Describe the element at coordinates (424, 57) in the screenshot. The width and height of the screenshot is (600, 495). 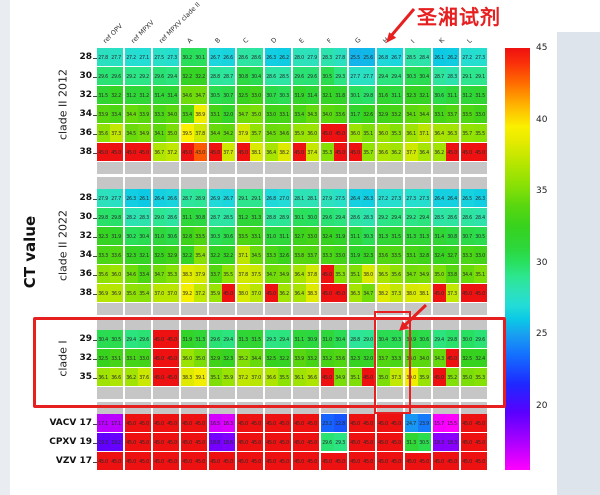
I see `heatmap-cell: 28.4` at that location.